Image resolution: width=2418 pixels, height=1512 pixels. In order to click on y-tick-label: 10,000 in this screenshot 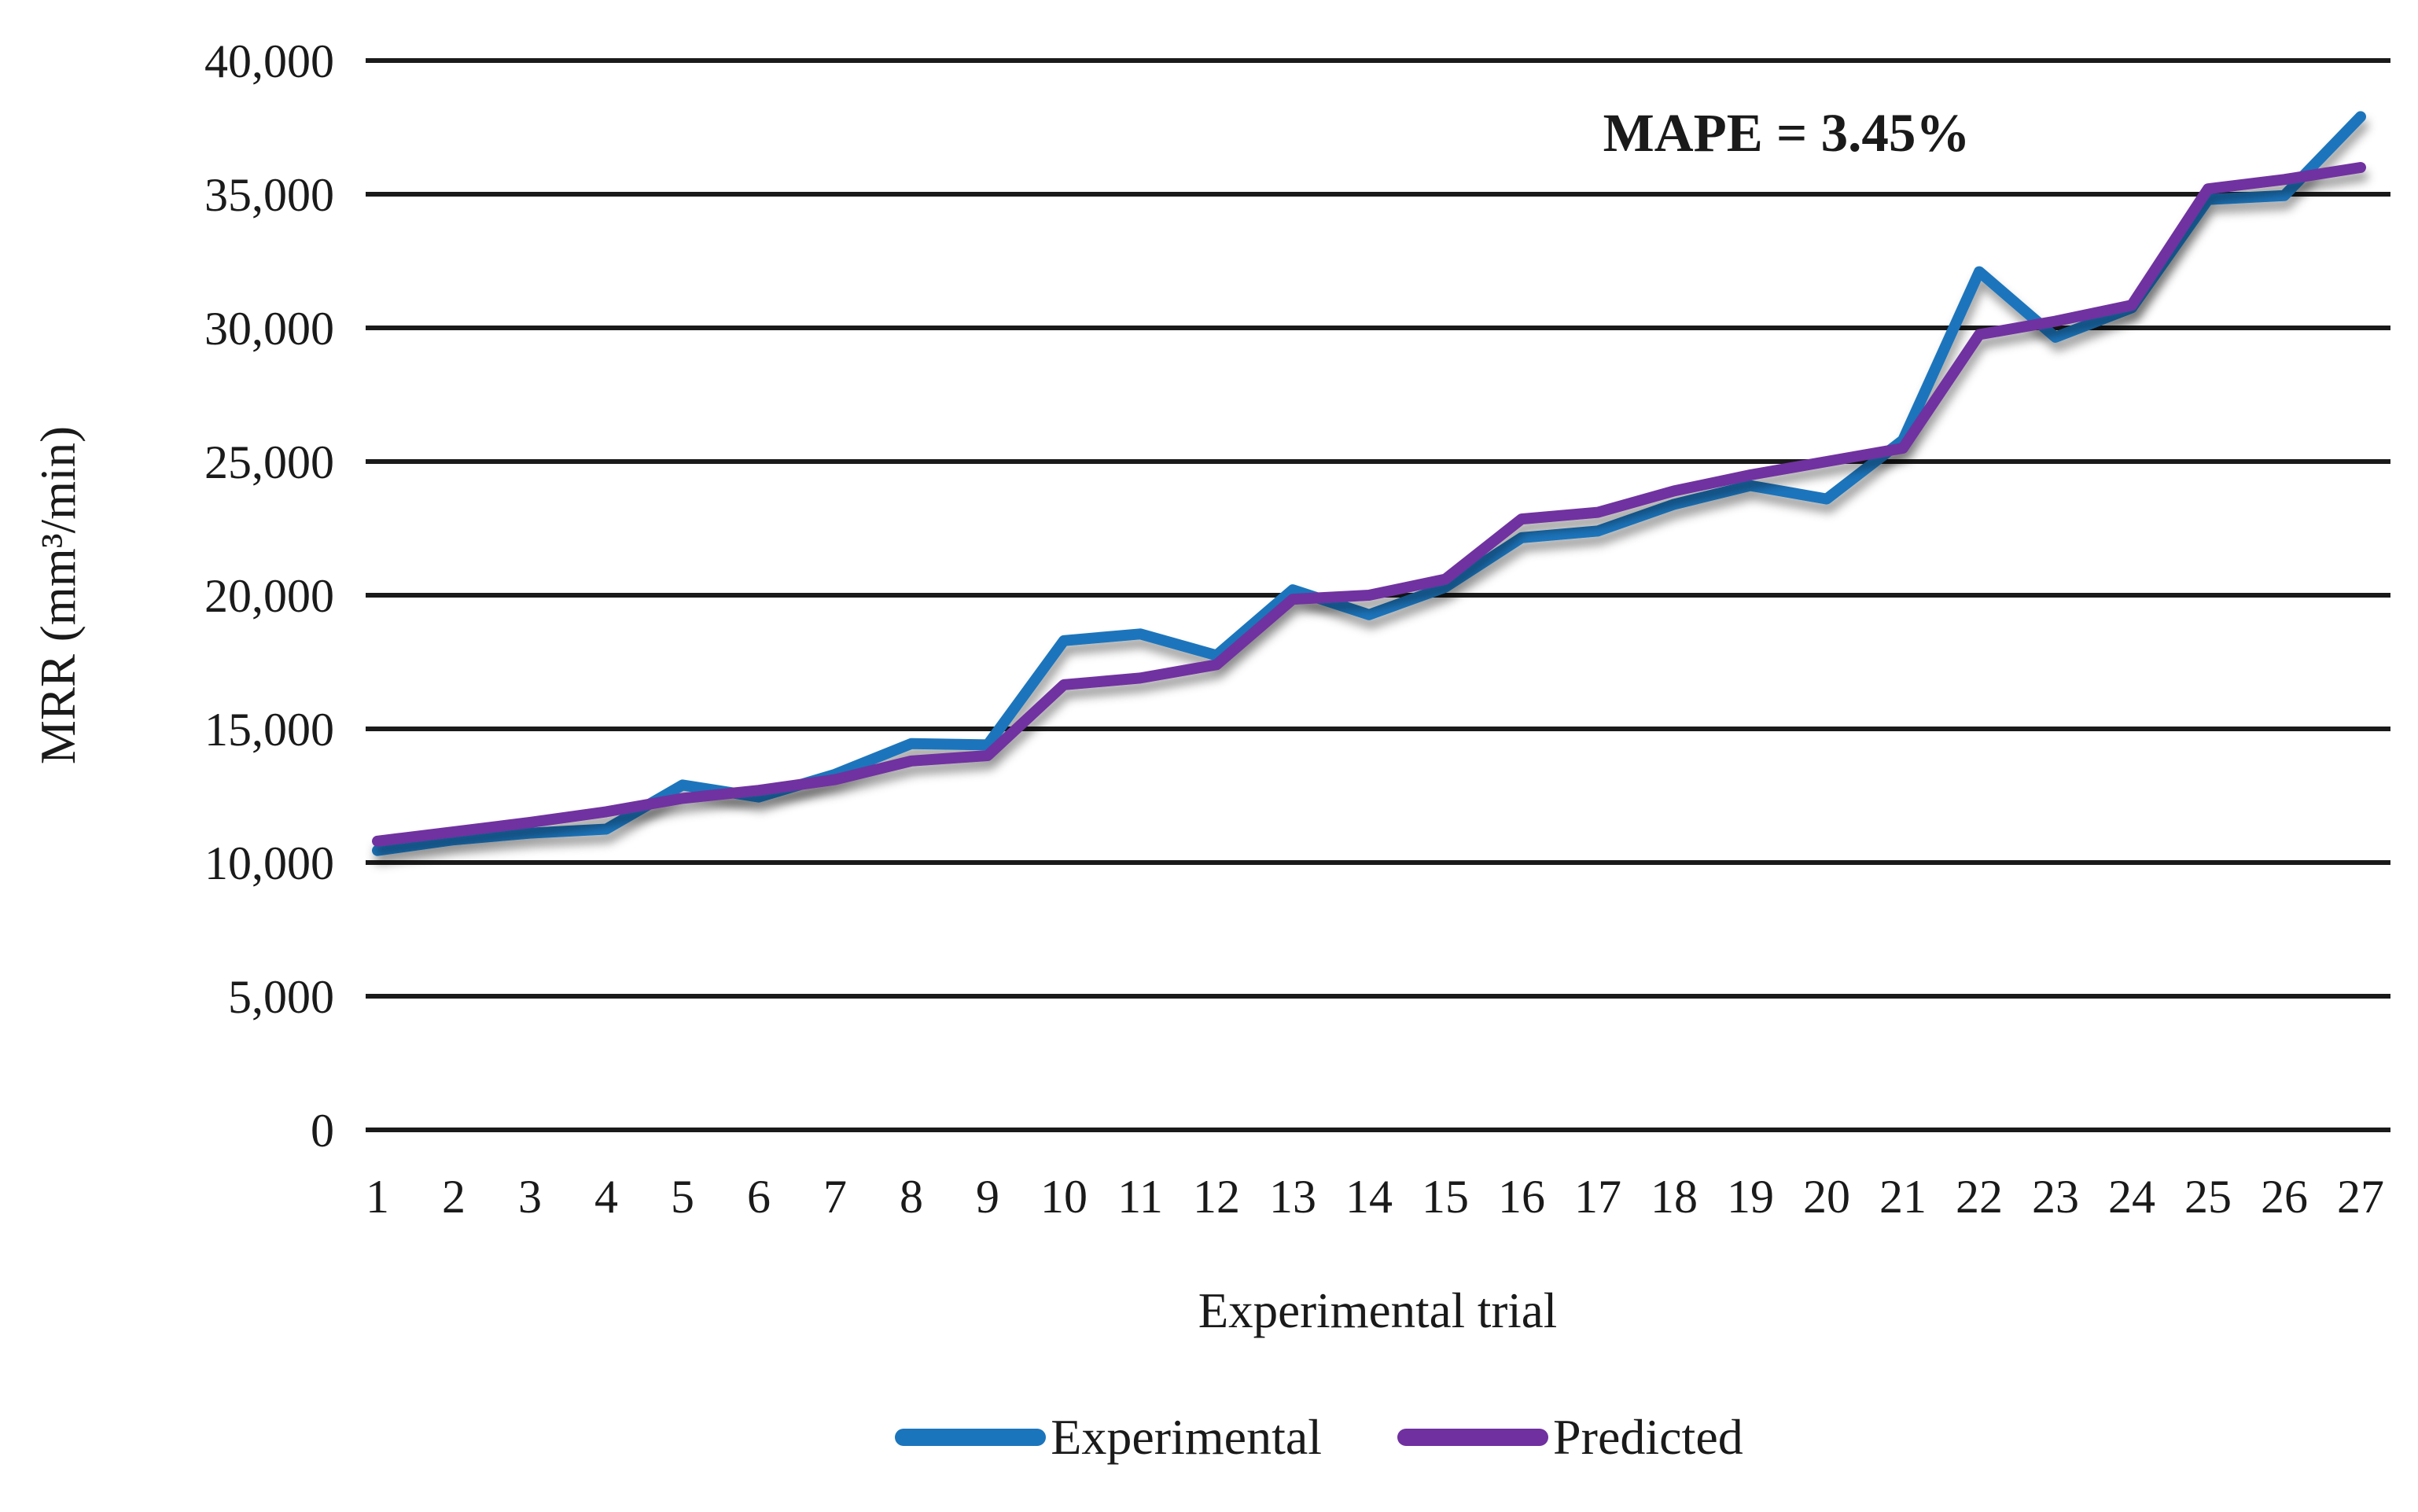, I will do `click(269, 863)`.